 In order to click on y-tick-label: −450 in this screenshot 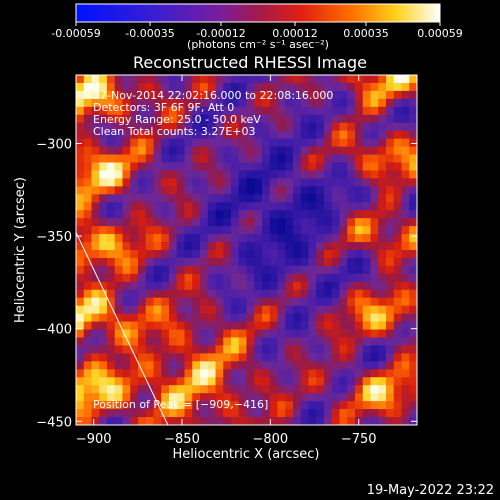, I will do `click(54, 422)`.